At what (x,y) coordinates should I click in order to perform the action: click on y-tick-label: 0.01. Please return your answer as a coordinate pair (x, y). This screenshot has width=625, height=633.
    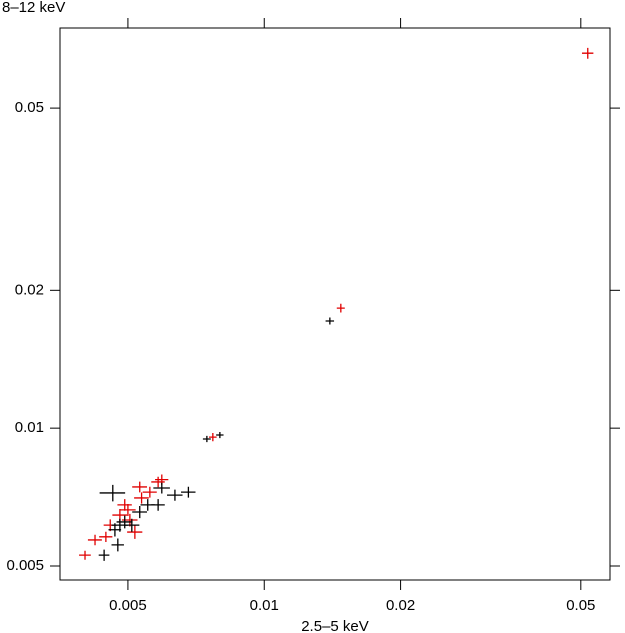
    Looking at the image, I should click on (29, 427).